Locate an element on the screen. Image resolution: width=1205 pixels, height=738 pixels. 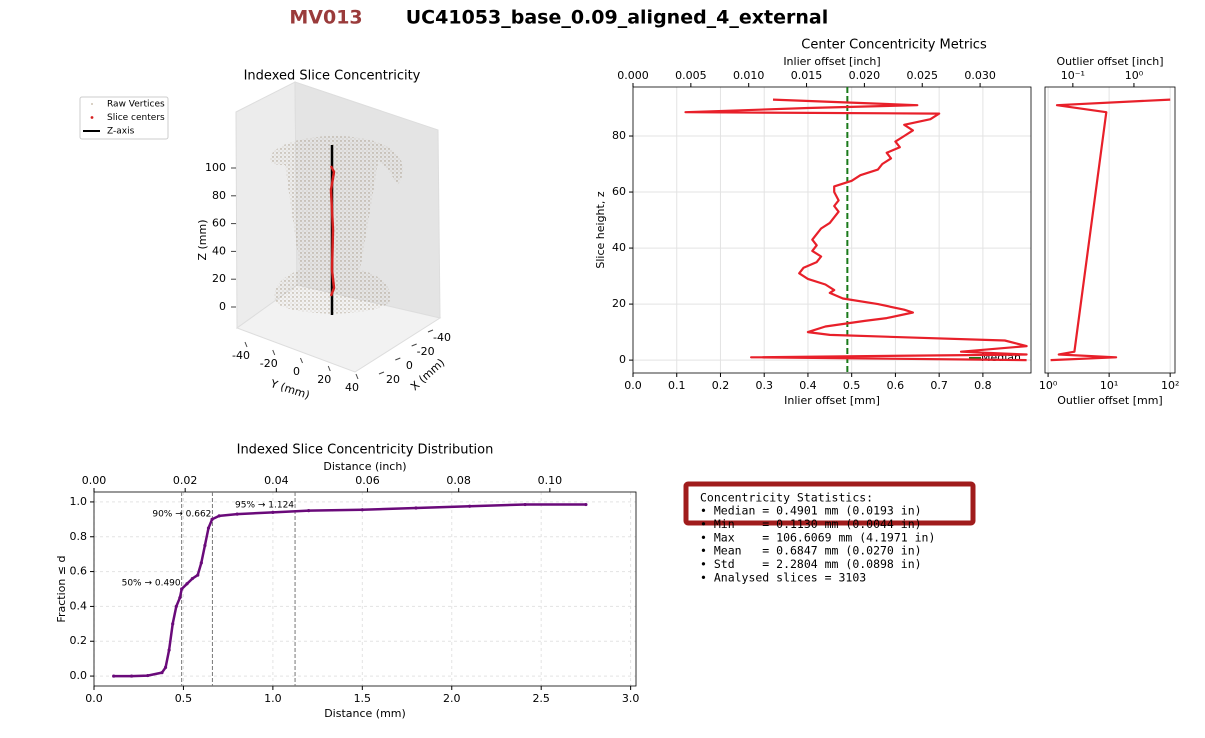
x-tick-label: 0.4 is located at coordinates (808, 385).